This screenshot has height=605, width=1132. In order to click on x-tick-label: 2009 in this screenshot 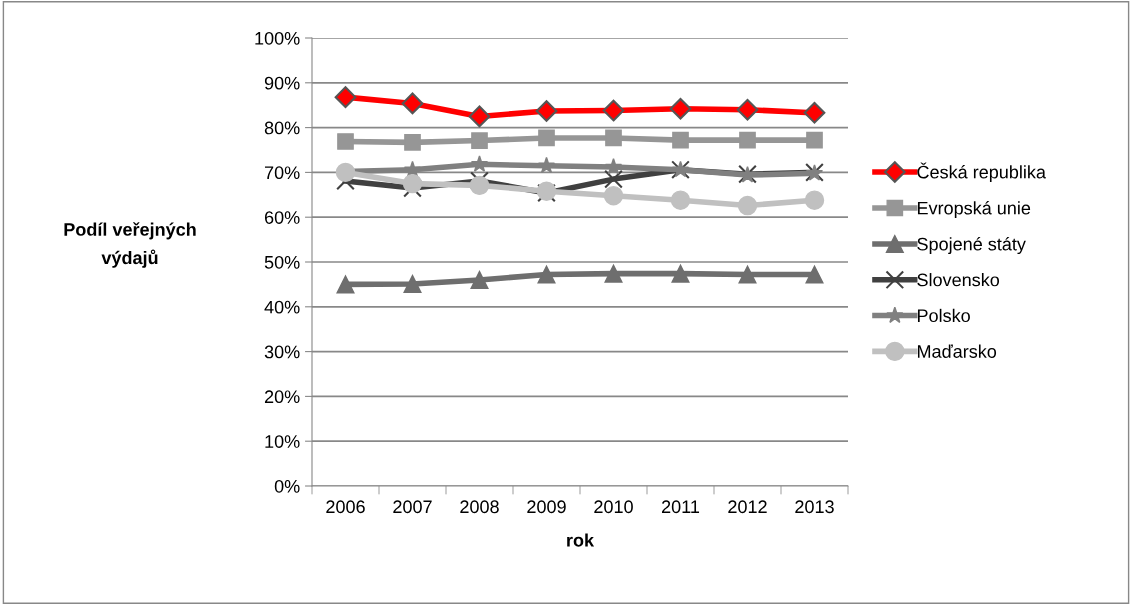, I will do `click(546, 507)`.